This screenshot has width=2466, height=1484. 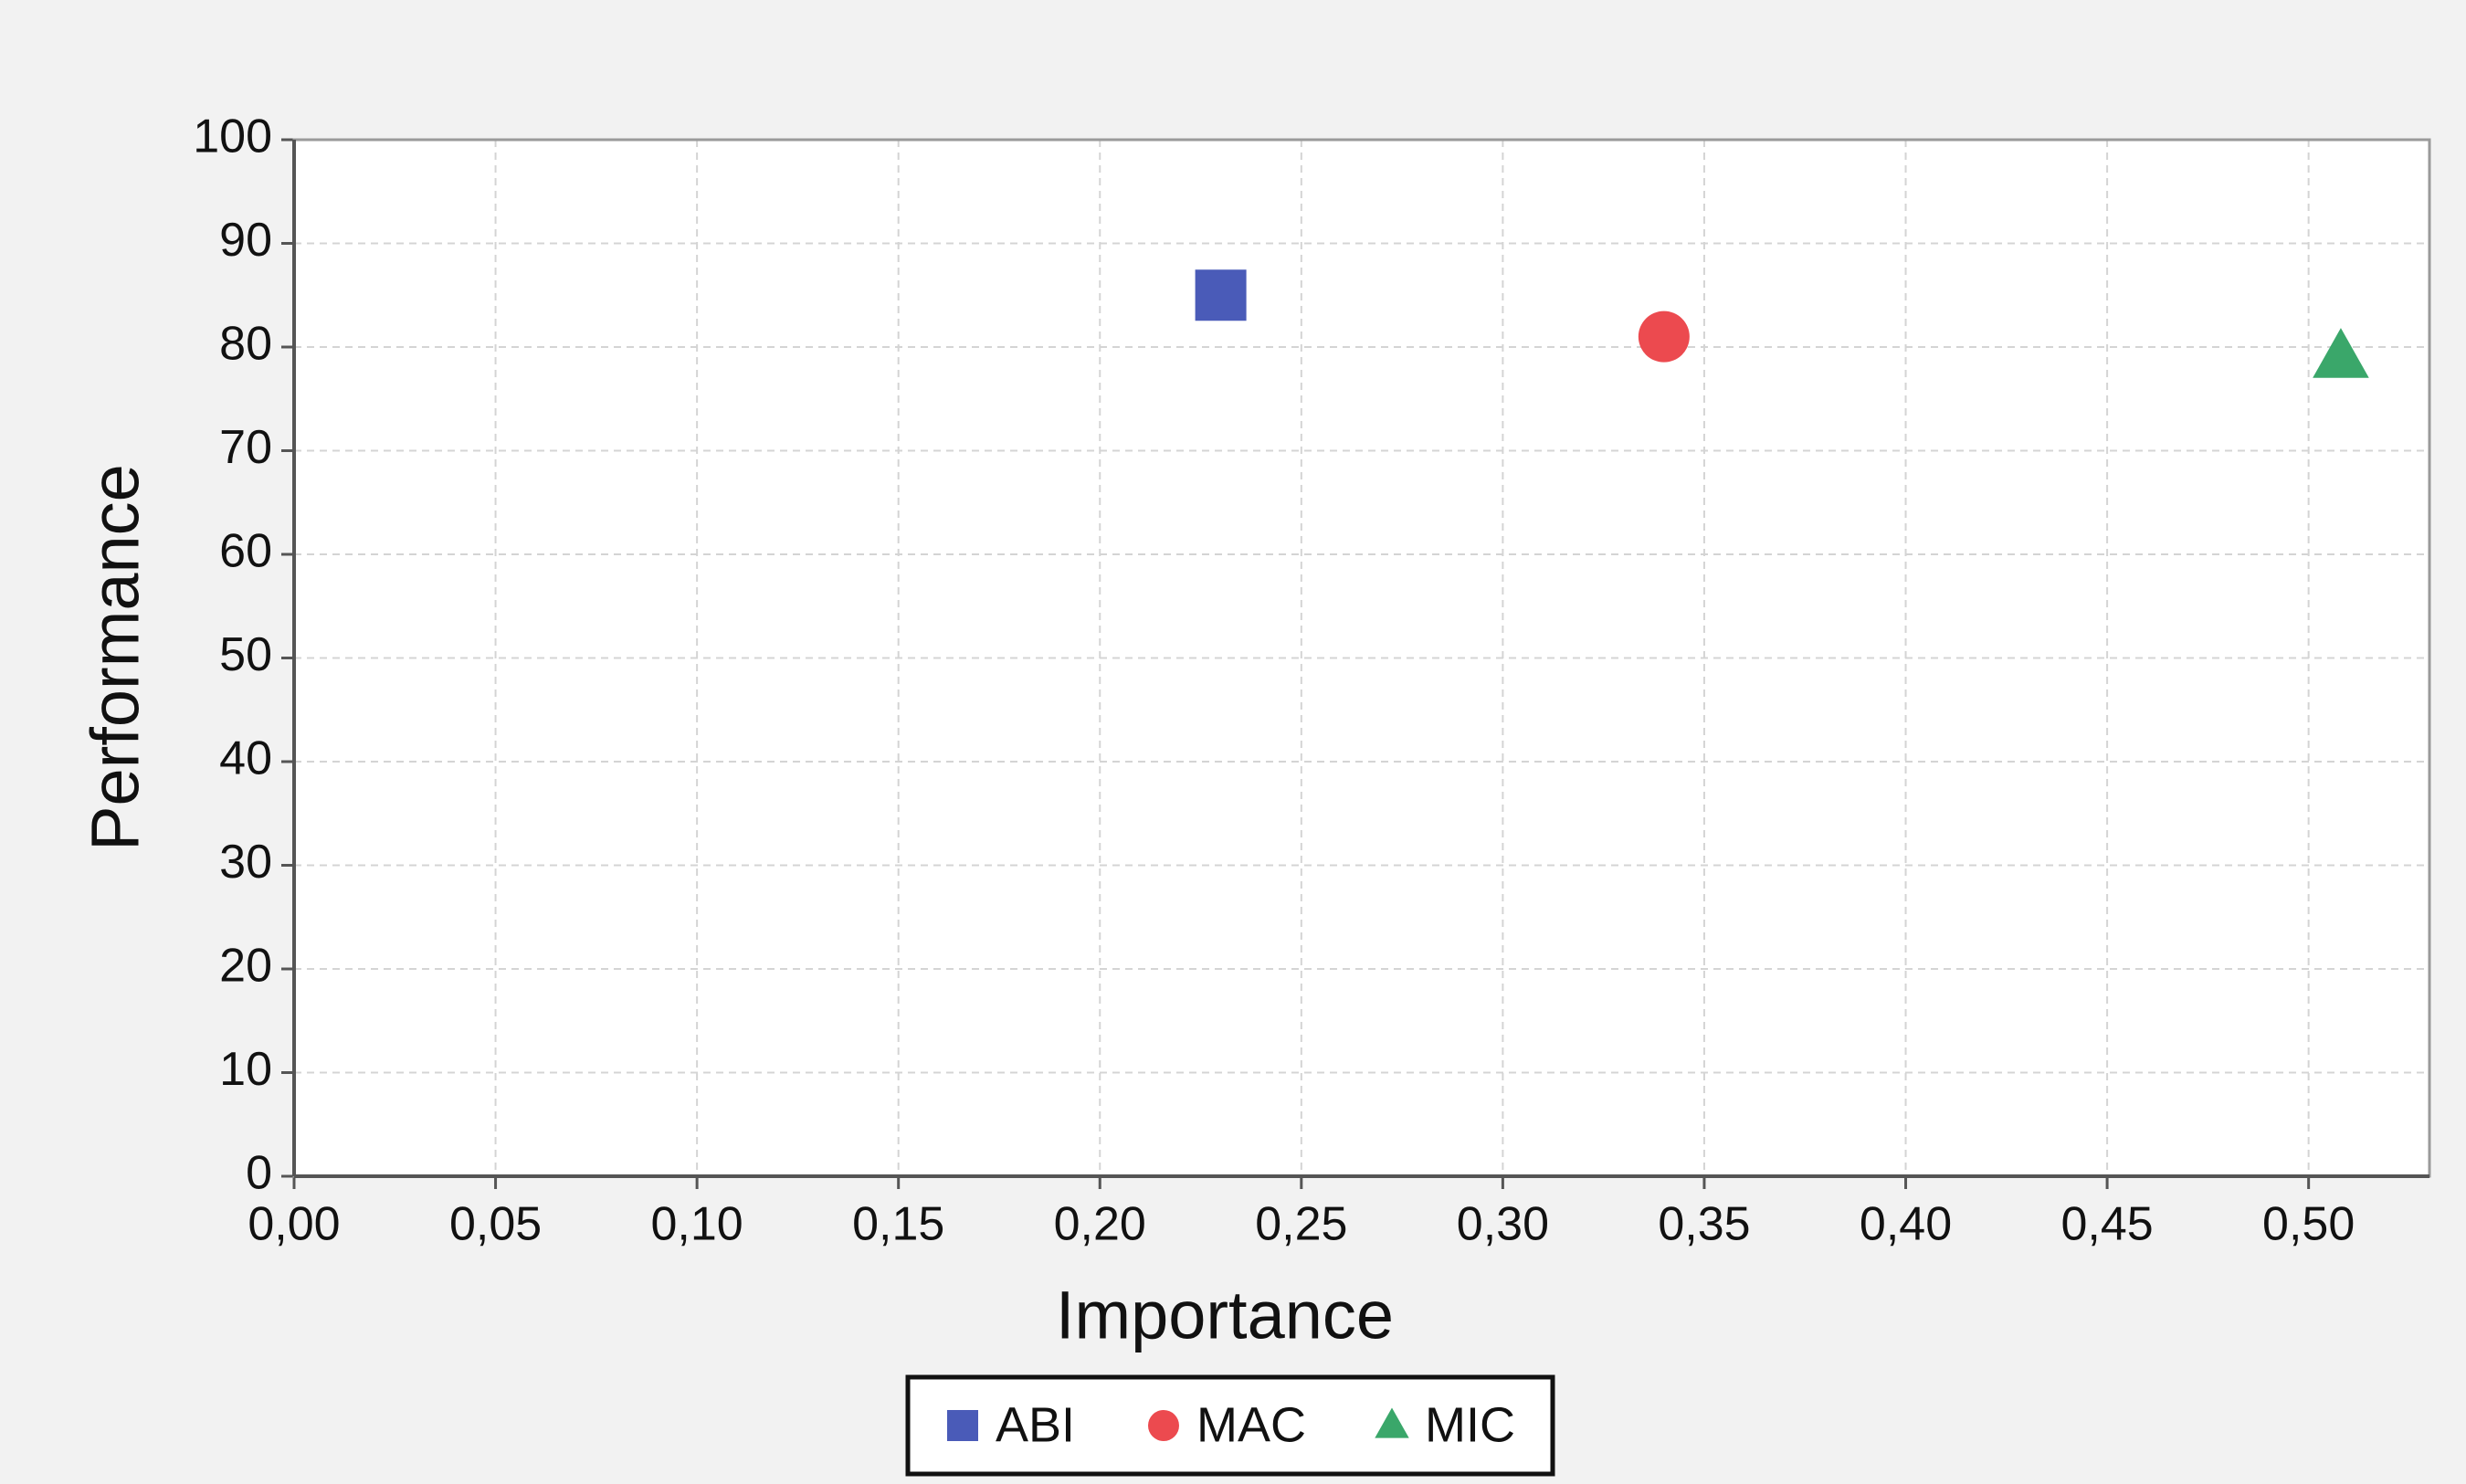 What do you see at coordinates (115, 657) in the screenshot?
I see `y-axis-title: Performance` at bounding box center [115, 657].